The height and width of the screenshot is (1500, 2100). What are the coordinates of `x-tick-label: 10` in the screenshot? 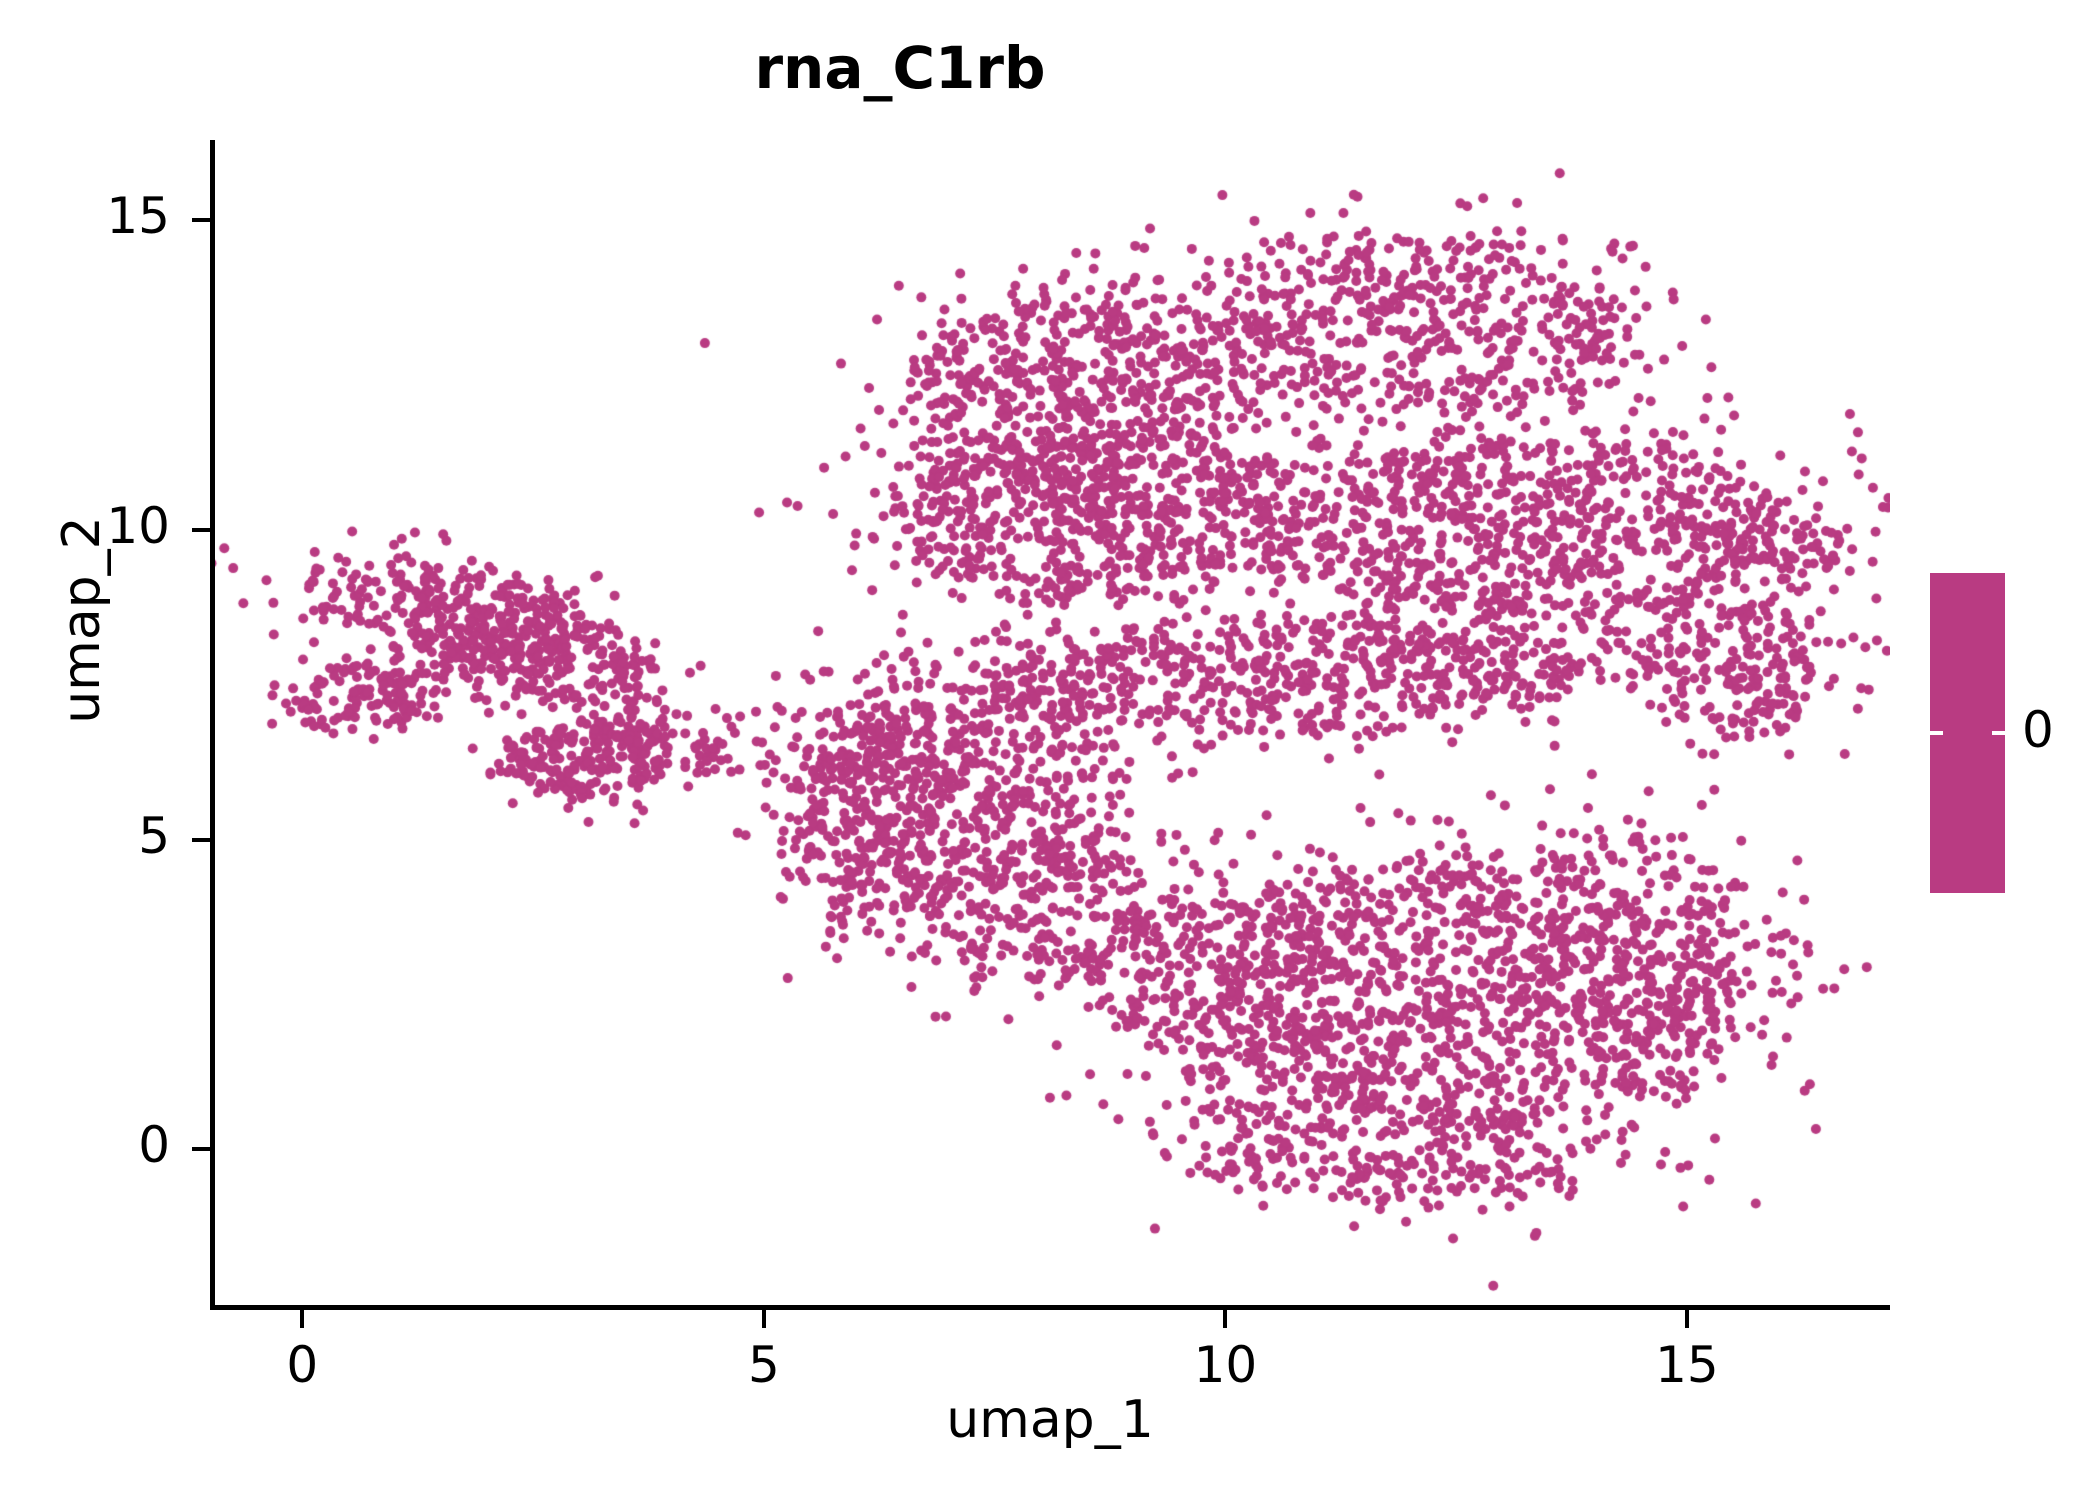 It's located at (1225, 1365).